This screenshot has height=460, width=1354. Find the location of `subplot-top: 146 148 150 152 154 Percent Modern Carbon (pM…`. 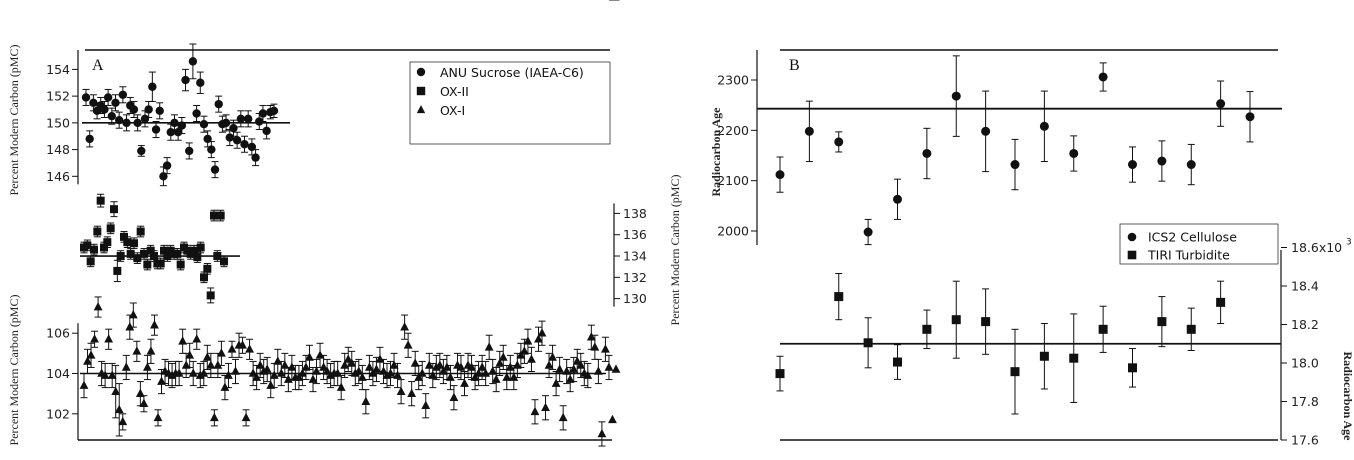

subplot-top: 146 148 150 152 154 Percent Modern Carbon (pM… is located at coordinates (148, 119).